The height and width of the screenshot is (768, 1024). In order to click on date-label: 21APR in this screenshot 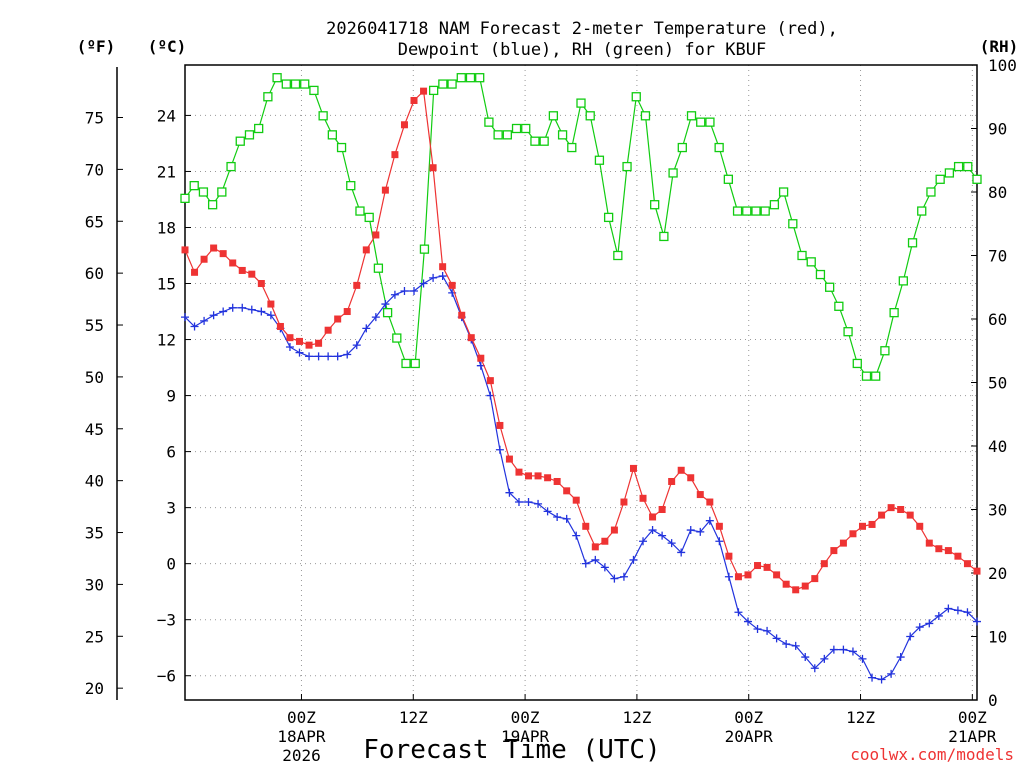, I will do `click(972, 736)`.